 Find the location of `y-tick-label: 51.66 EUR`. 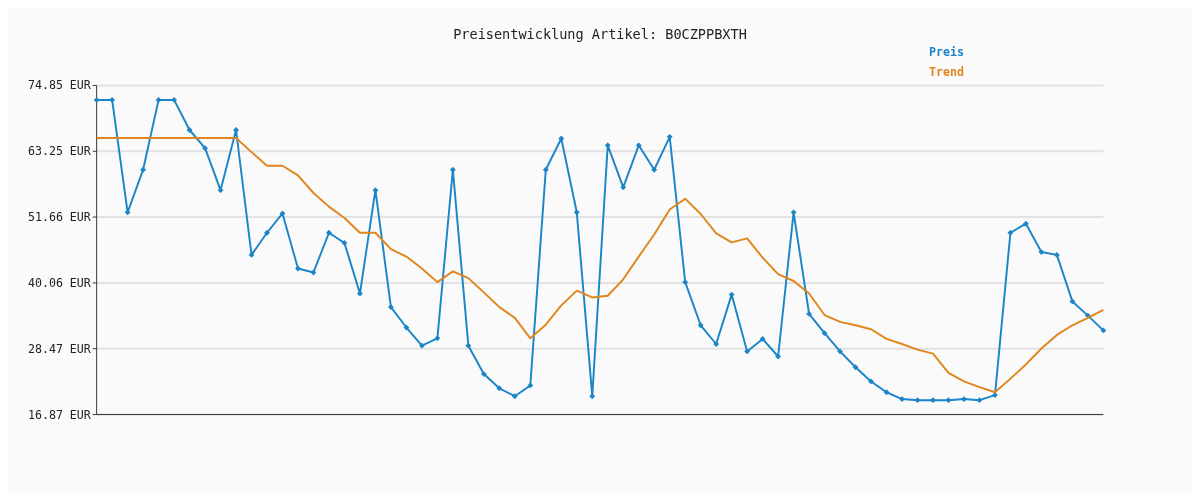

y-tick-label: 51.66 EUR is located at coordinates (59, 217).